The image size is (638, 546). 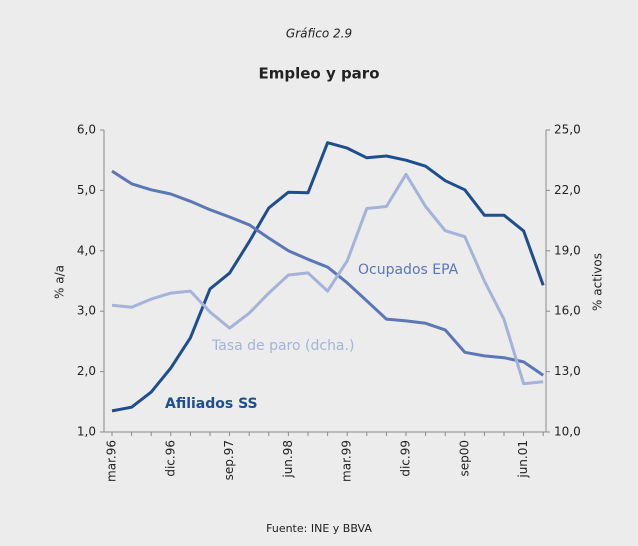 What do you see at coordinates (406, 458) in the screenshot?
I see `x-tick-label: dic.99` at bounding box center [406, 458].